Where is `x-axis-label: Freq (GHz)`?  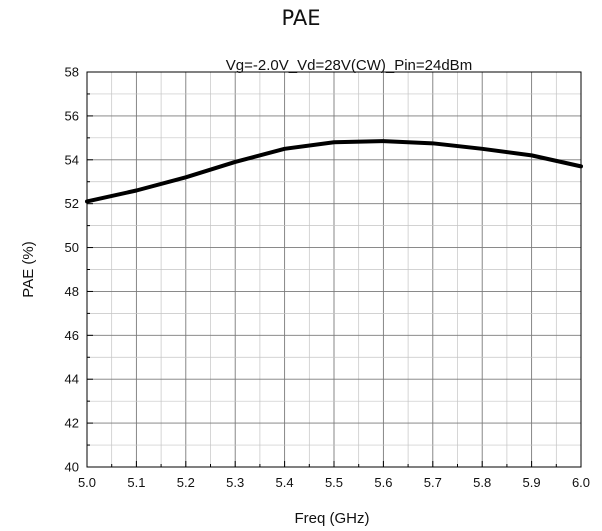
x-axis-label: Freq (GHz) is located at coordinates (332, 518).